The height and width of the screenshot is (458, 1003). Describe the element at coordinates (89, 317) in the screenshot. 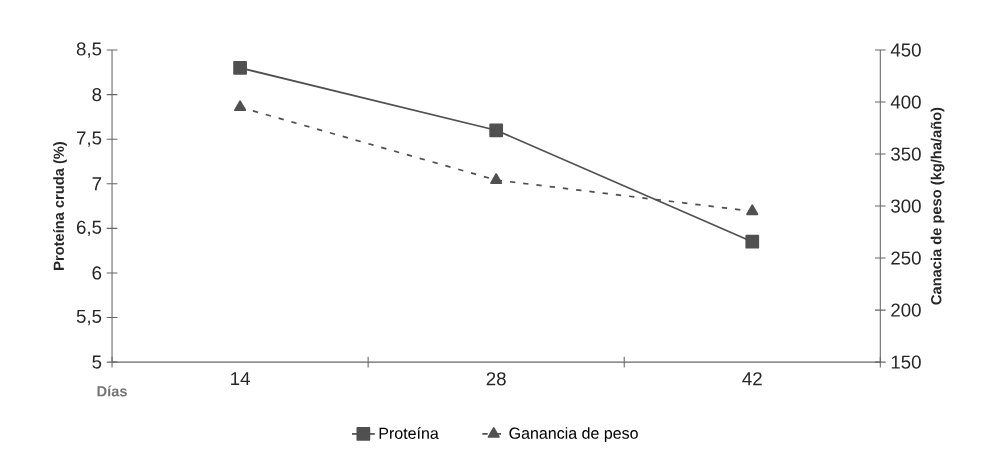

I see `y-tick-label: 5,5` at that location.